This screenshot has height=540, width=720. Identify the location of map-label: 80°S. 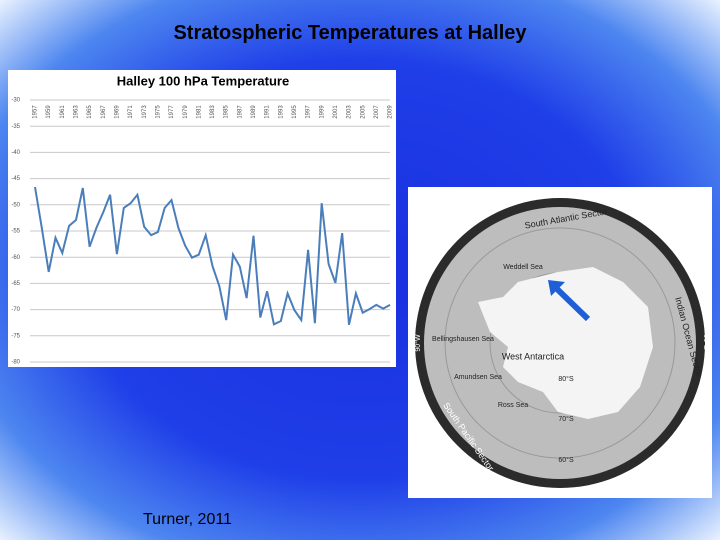
(566, 379).